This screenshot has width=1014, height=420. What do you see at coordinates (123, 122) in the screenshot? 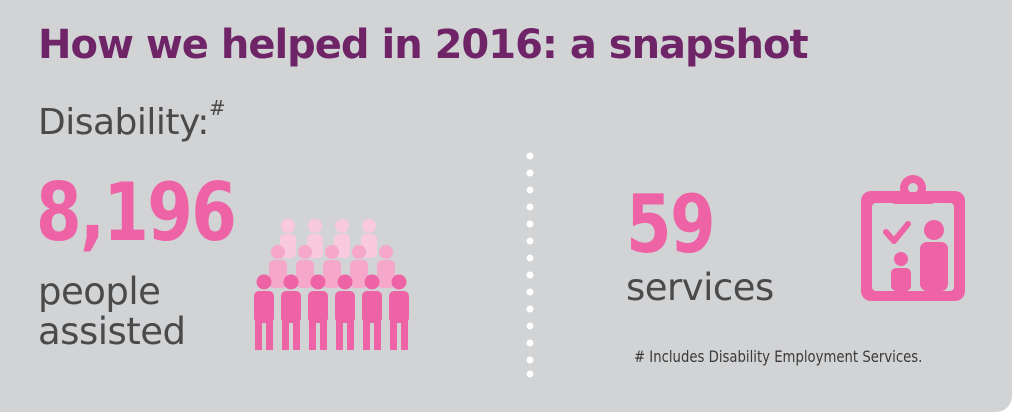
I see `category-label: Disability:` at bounding box center [123, 122].